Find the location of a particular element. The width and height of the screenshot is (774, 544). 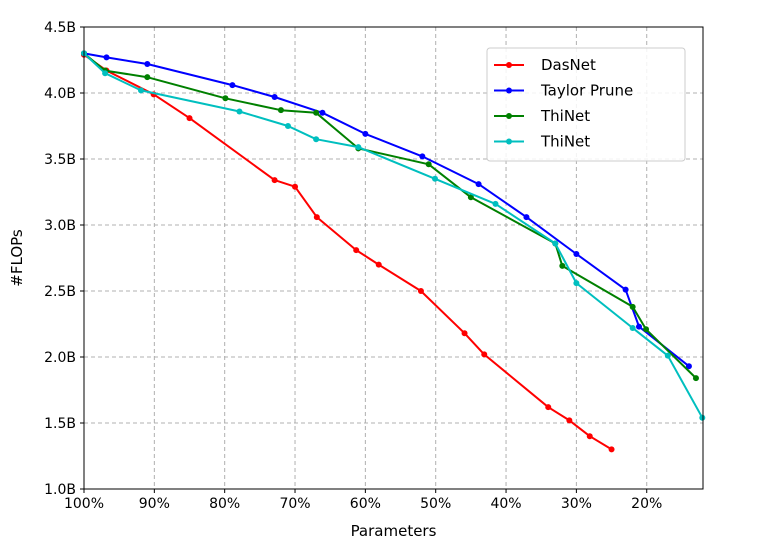

y-tick-label: 1.5B is located at coordinates (60, 424).